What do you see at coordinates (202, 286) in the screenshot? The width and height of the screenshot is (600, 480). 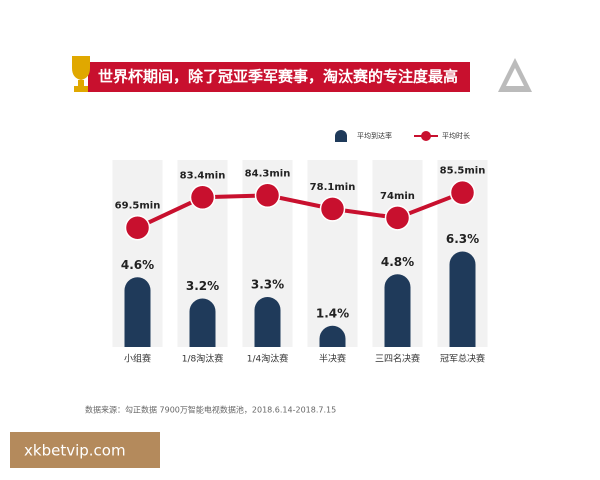 I see `data-label: 3.2%` at bounding box center [202, 286].